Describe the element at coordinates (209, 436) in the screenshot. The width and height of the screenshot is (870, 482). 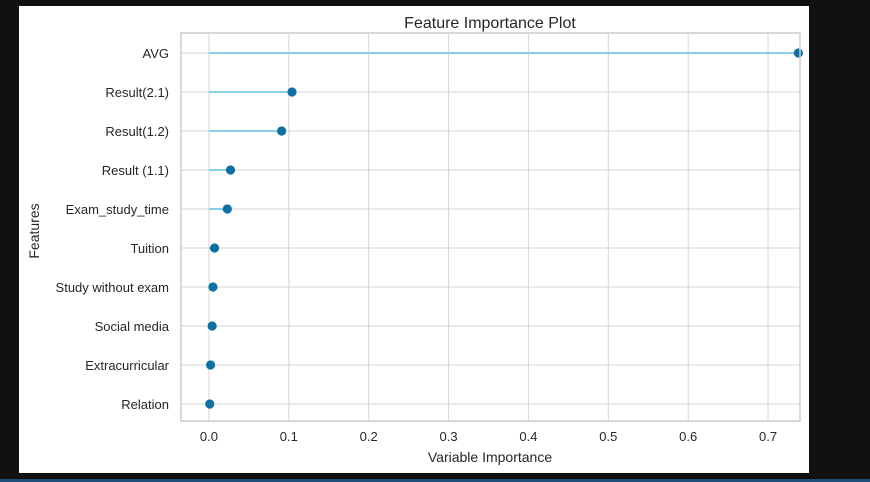
I see `x-tick-label: 0.0` at that location.